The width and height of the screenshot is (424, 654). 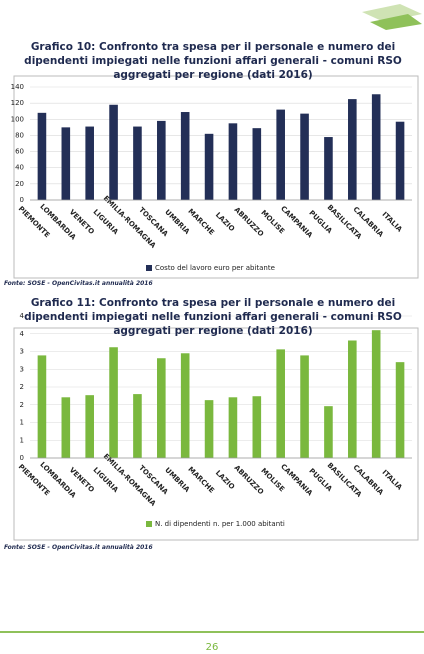 I want to click on y-tick-label: 140, so click(x=17, y=87).